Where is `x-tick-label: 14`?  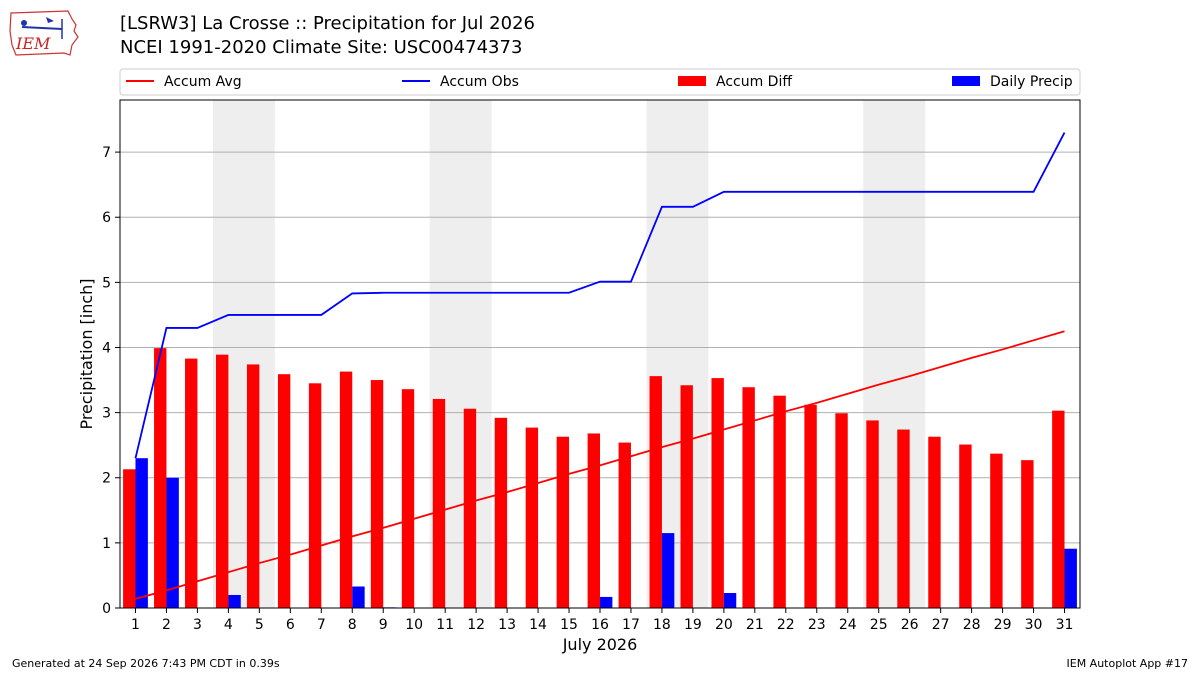 x-tick-label: 14 is located at coordinates (538, 625).